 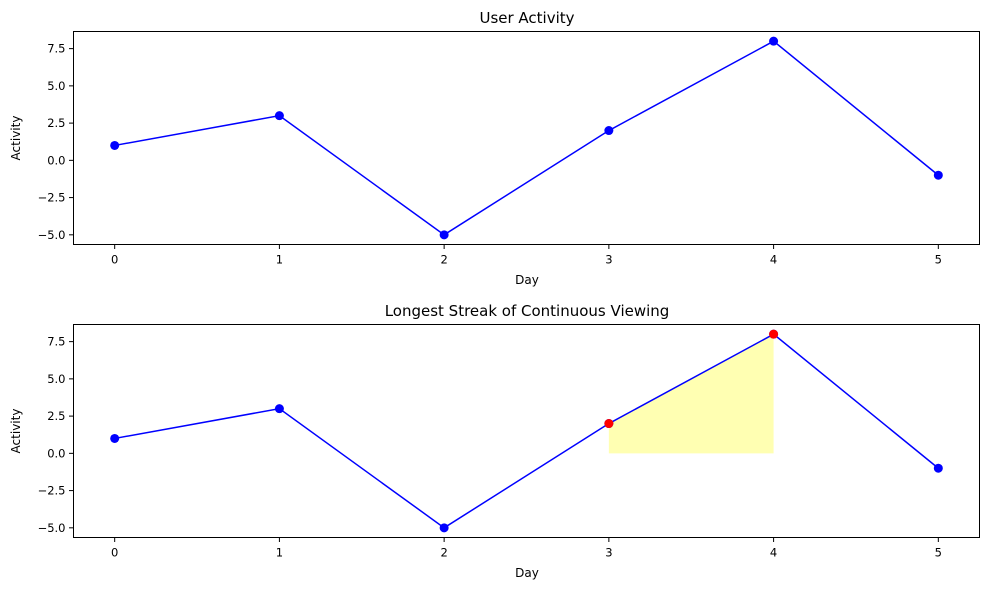 I want to click on chart-title: User Activity, so click(x=526, y=18).